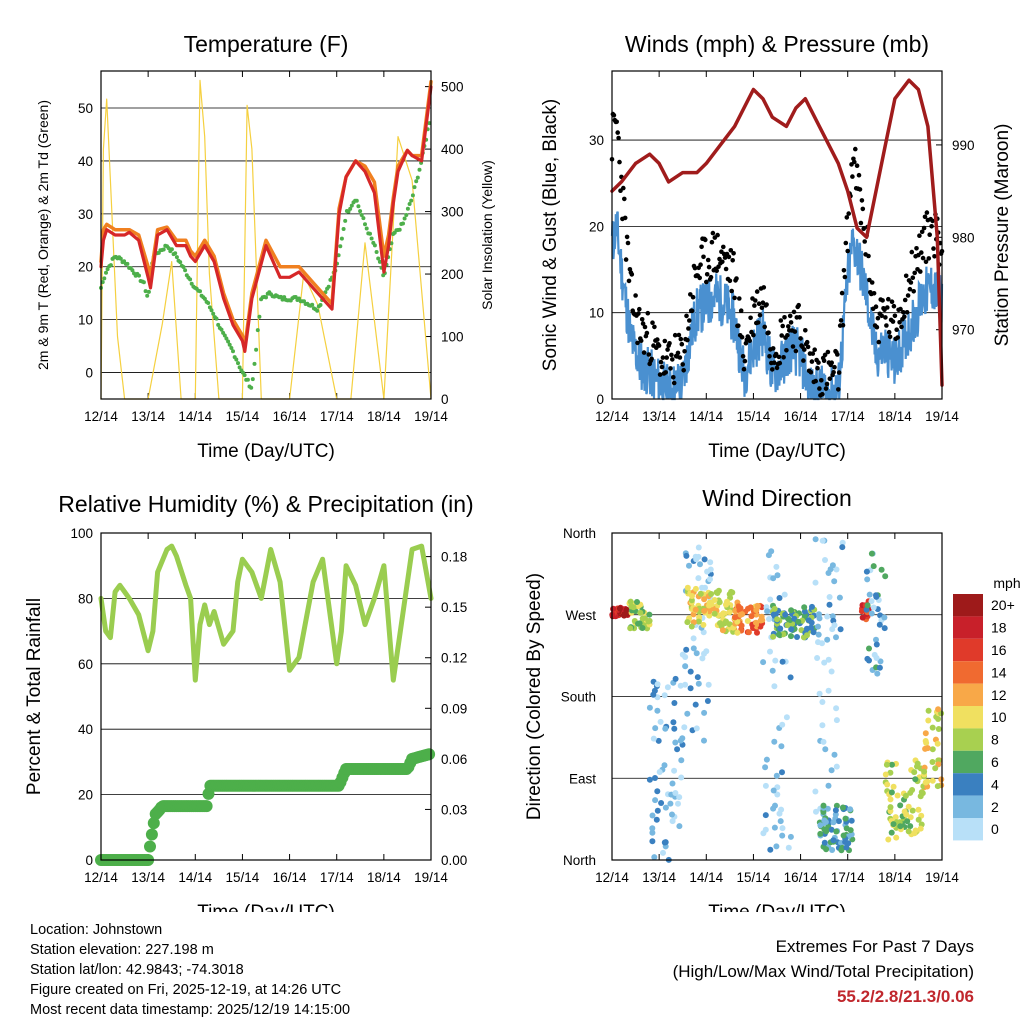  What do you see at coordinates (137, 970) in the screenshot?
I see `station-latlon: Station lat/lon: 42.9843; -74.3018` at bounding box center [137, 970].